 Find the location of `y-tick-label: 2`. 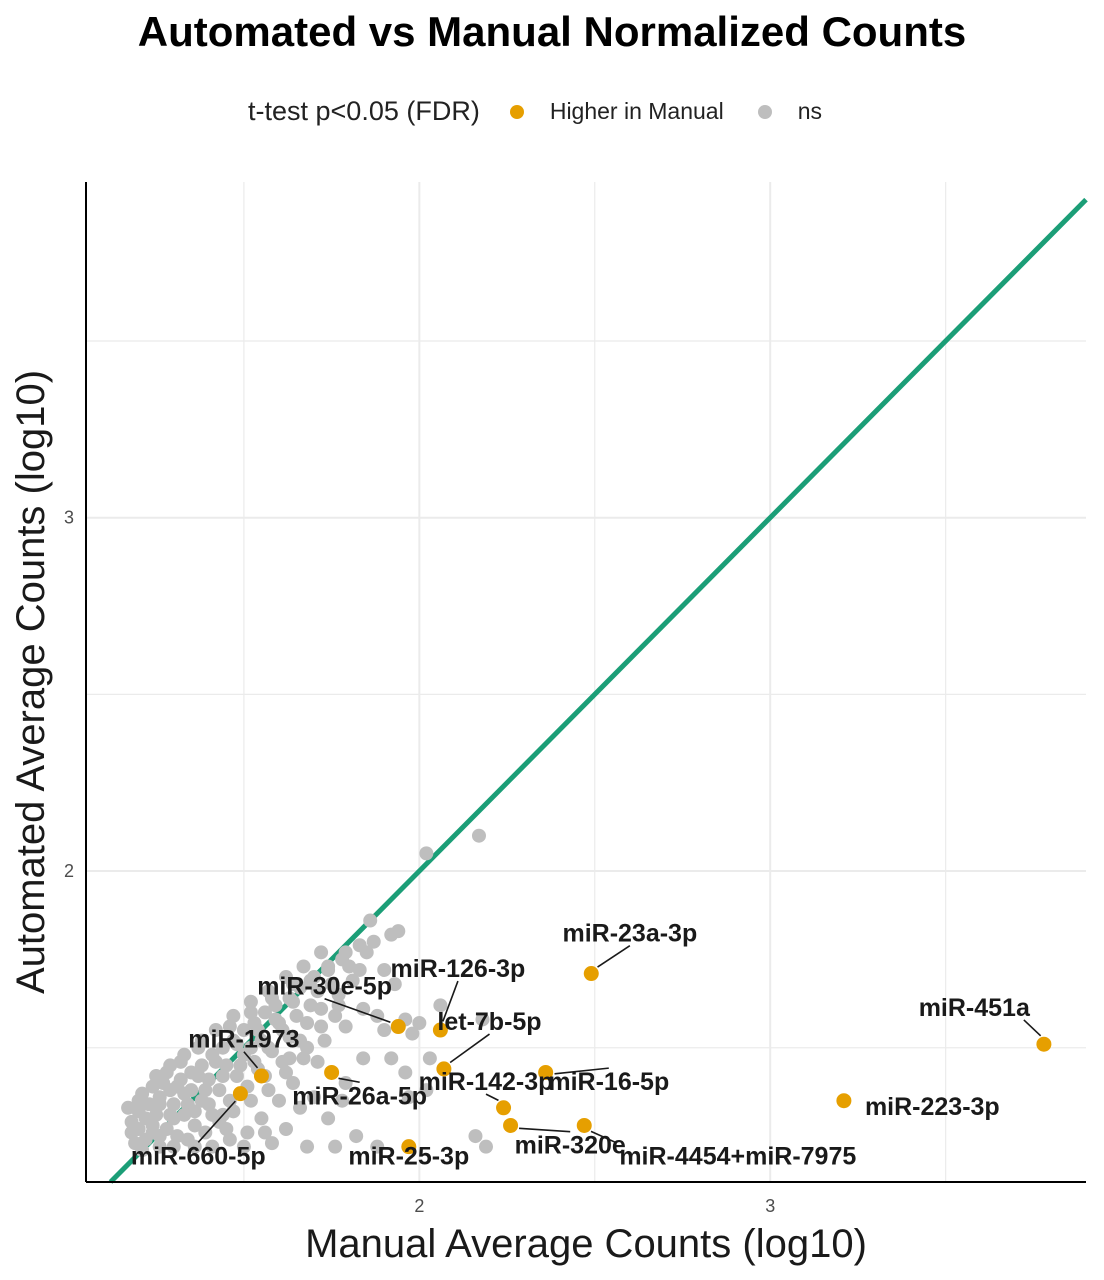

y-tick-label: 2 is located at coordinates (69, 871).